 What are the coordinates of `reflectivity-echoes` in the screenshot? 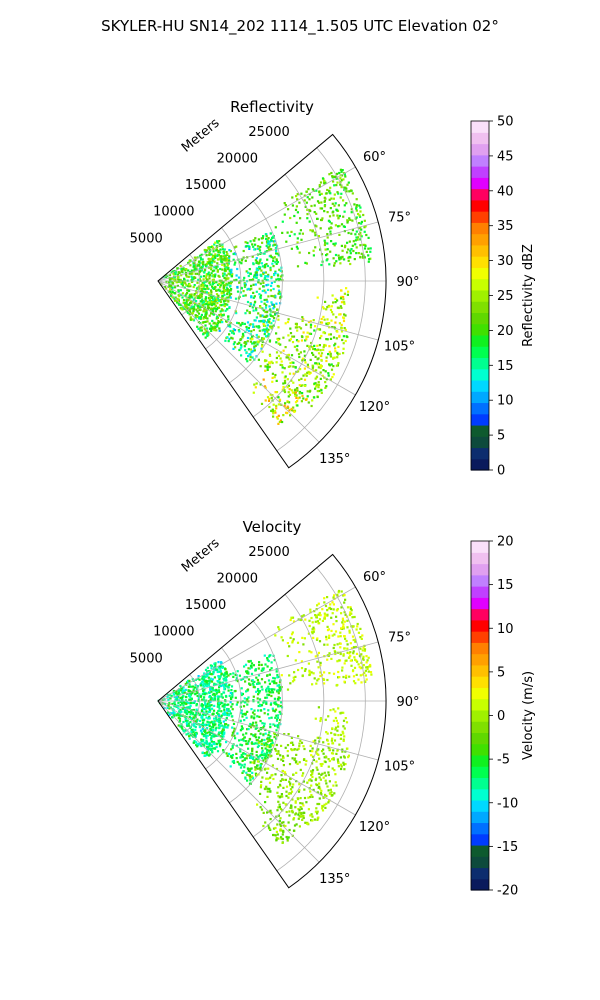 It's located at (265, 296).